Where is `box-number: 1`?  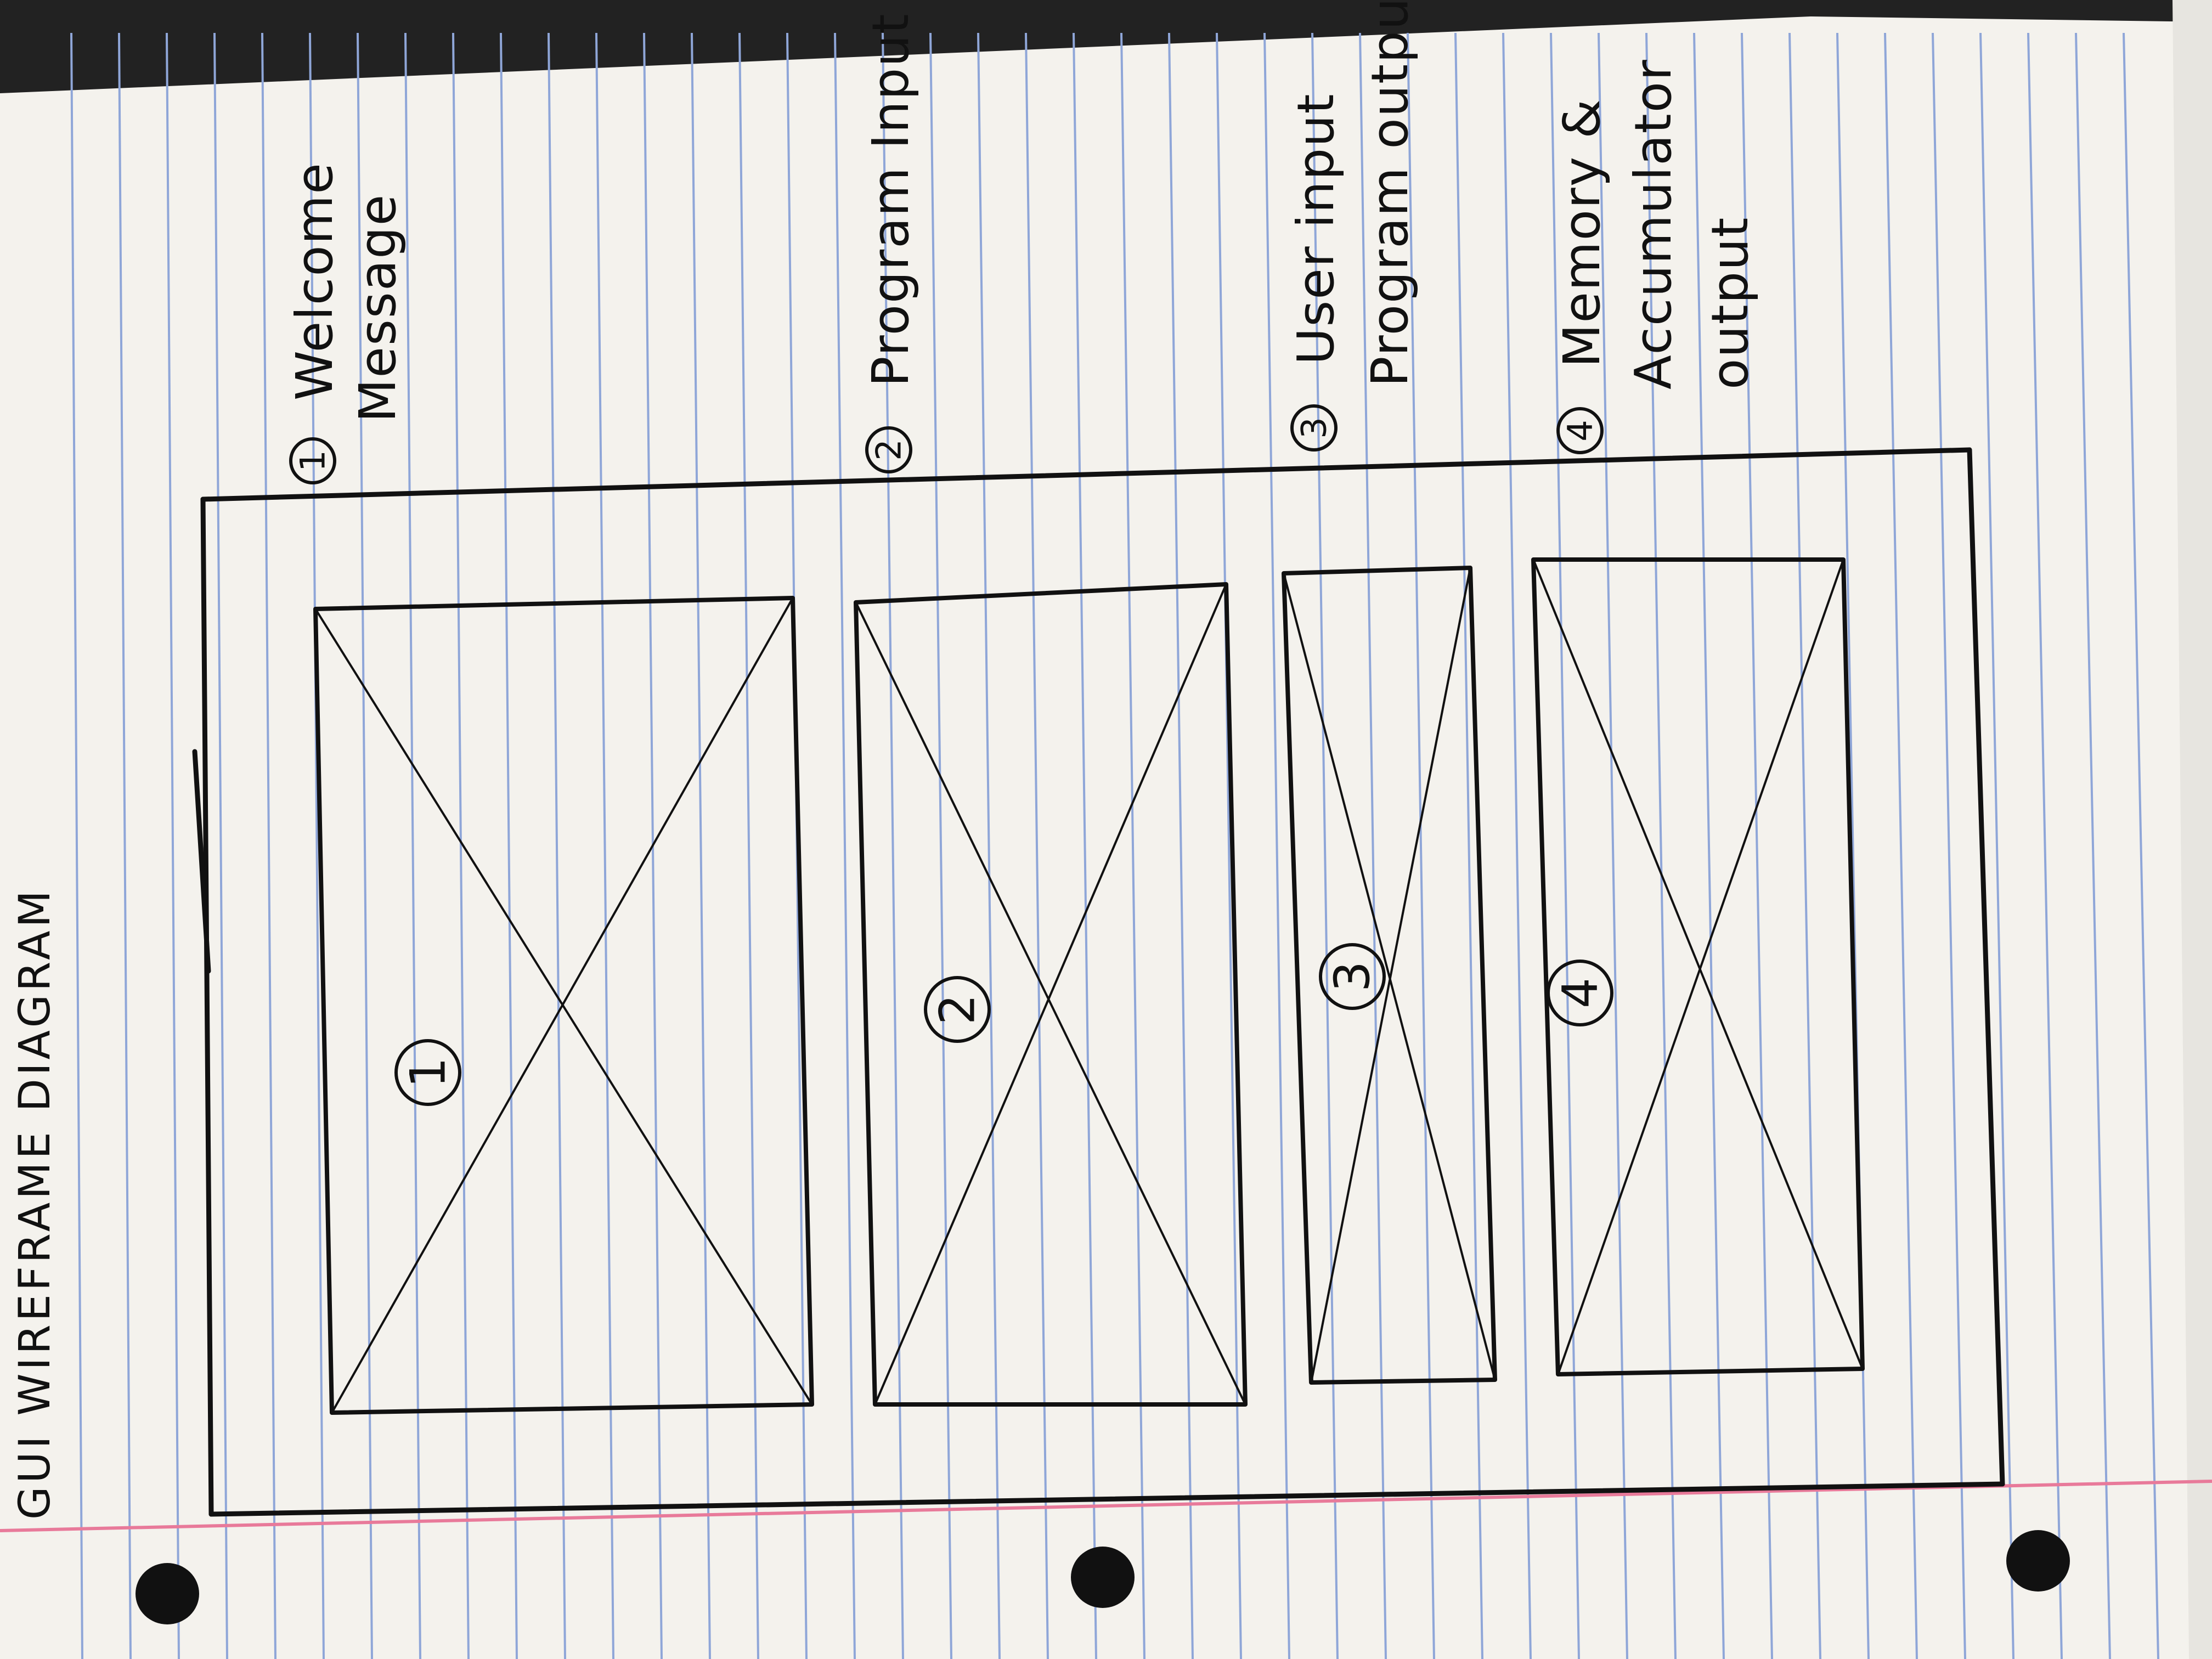 box-number: 1 is located at coordinates (428, 1072).